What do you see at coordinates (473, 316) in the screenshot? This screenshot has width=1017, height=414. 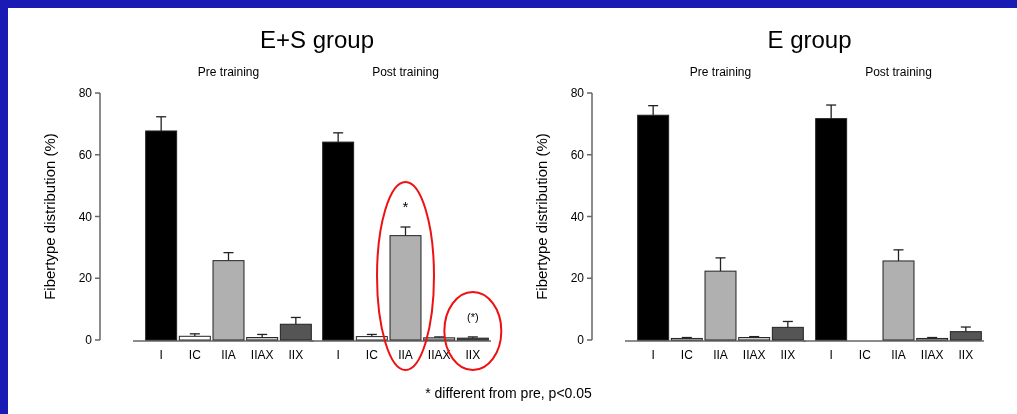 I see `annotation: (*)` at bounding box center [473, 316].